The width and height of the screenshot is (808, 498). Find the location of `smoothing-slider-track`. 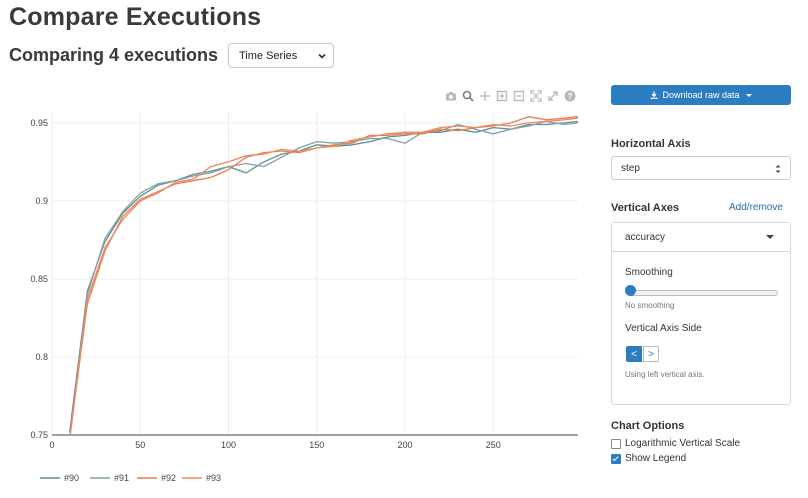

smoothing-slider-track is located at coordinates (703, 293).